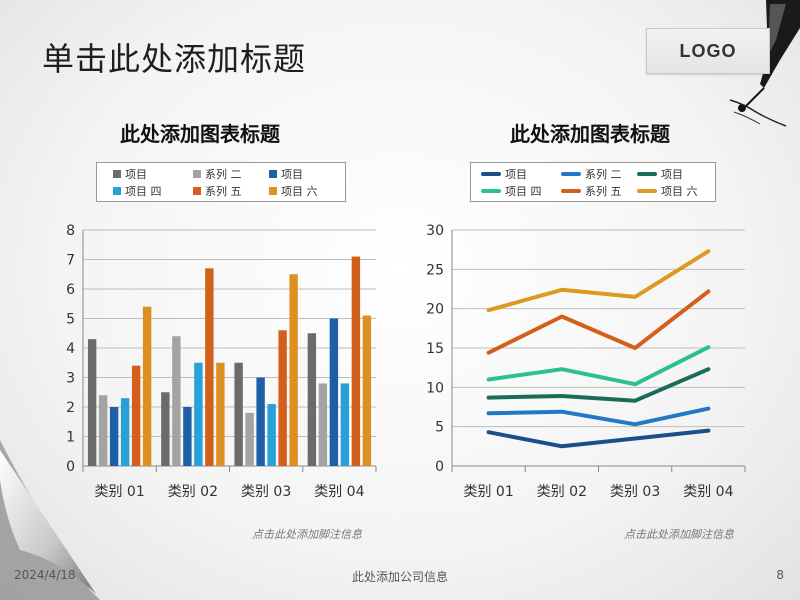  I want to click on y-tick-label: 25, so click(435, 270).